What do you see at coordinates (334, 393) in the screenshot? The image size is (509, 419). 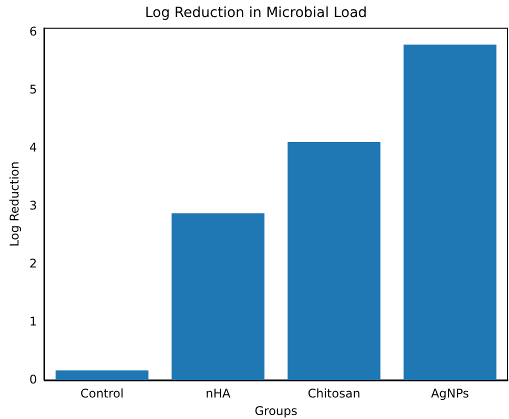 I see `x-tick-label: Chitosan` at bounding box center [334, 393].